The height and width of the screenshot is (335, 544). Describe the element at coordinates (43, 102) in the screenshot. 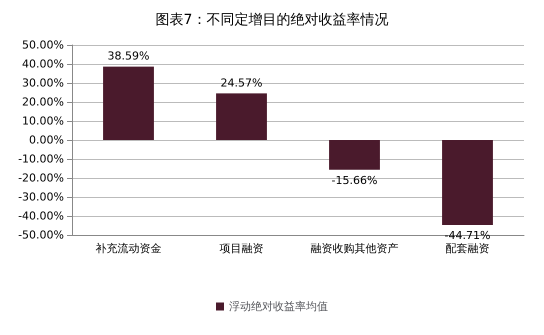

I see `y-tick-label: 20.00%` at that location.